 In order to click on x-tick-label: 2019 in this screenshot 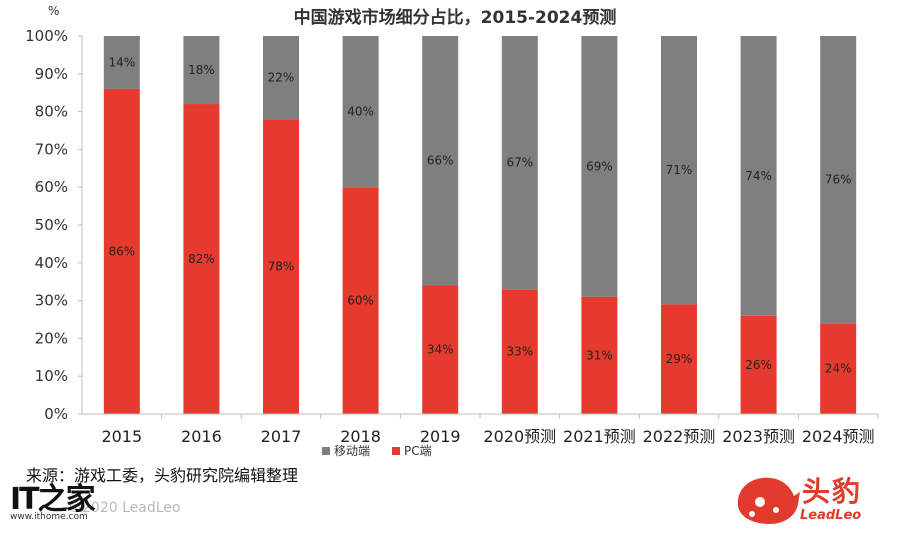, I will do `click(440, 436)`.